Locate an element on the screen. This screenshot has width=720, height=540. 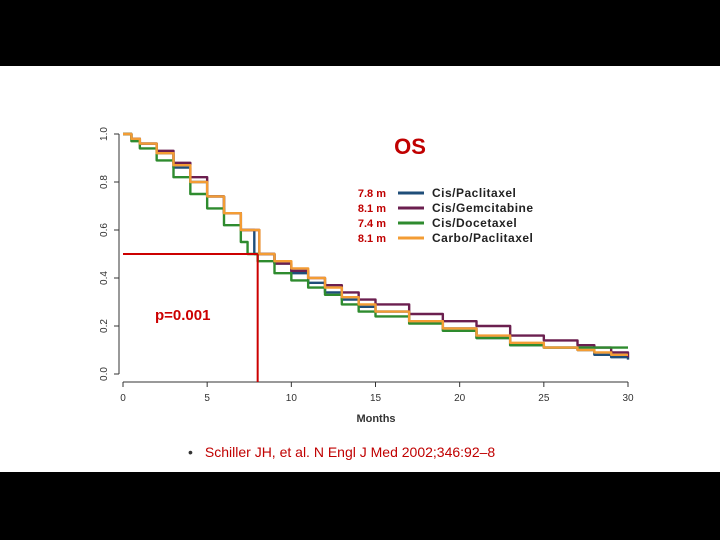
chart-title: OS is located at coordinates (410, 146).